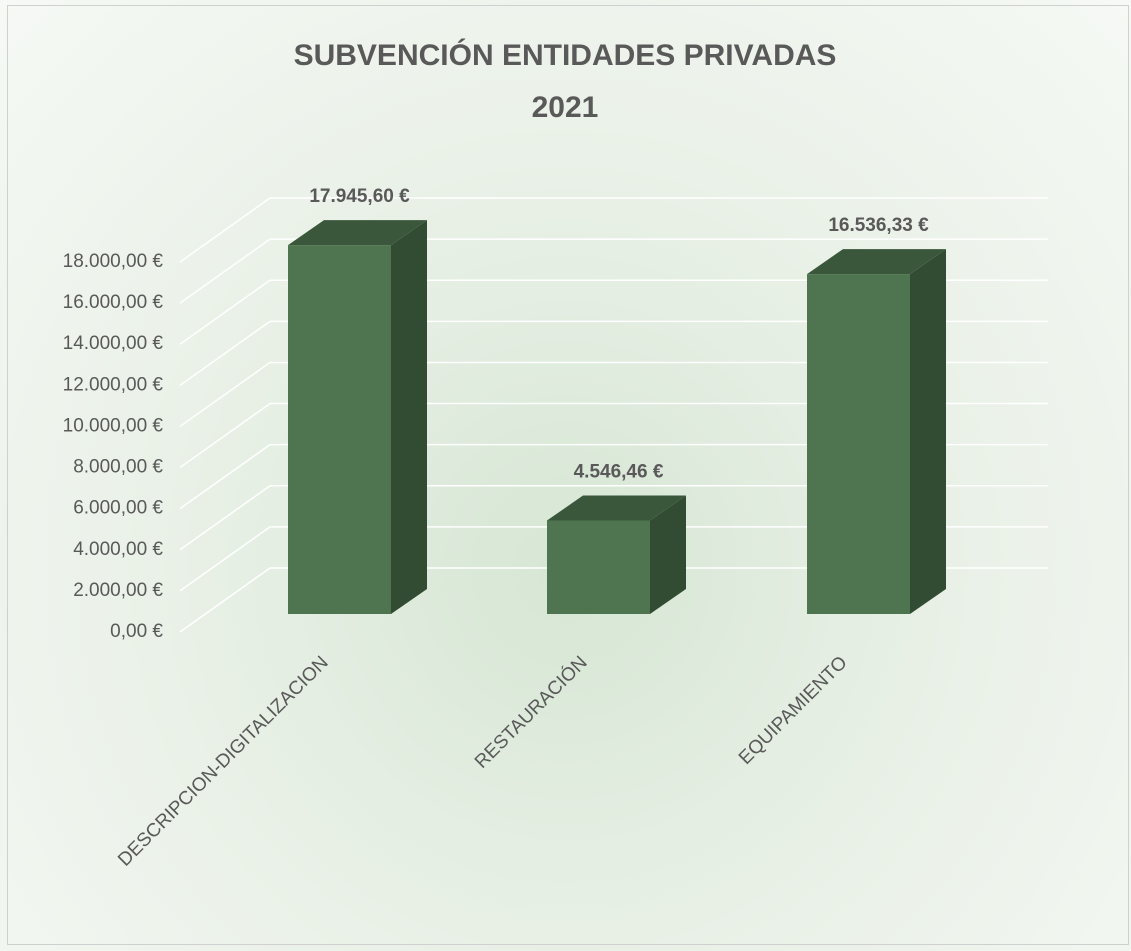 Image resolution: width=1131 pixels, height=951 pixels. I want to click on y-tick-label: 2.000,00 €, so click(118, 590).